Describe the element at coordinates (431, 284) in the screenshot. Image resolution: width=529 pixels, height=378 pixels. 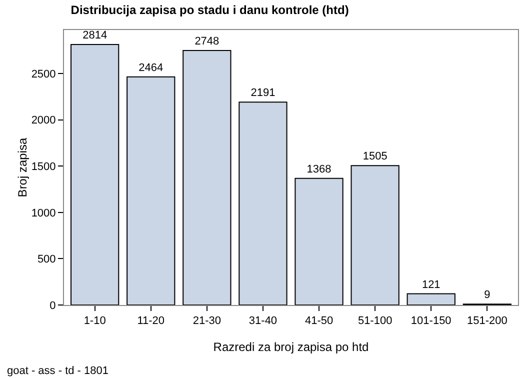
I see `data-label: 121` at that location.